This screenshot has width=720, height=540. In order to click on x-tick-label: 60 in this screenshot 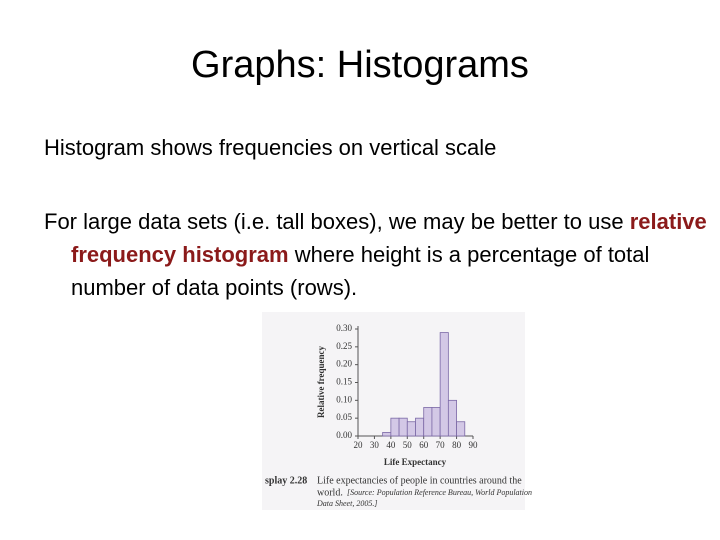, I will do `click(424, 445)`.